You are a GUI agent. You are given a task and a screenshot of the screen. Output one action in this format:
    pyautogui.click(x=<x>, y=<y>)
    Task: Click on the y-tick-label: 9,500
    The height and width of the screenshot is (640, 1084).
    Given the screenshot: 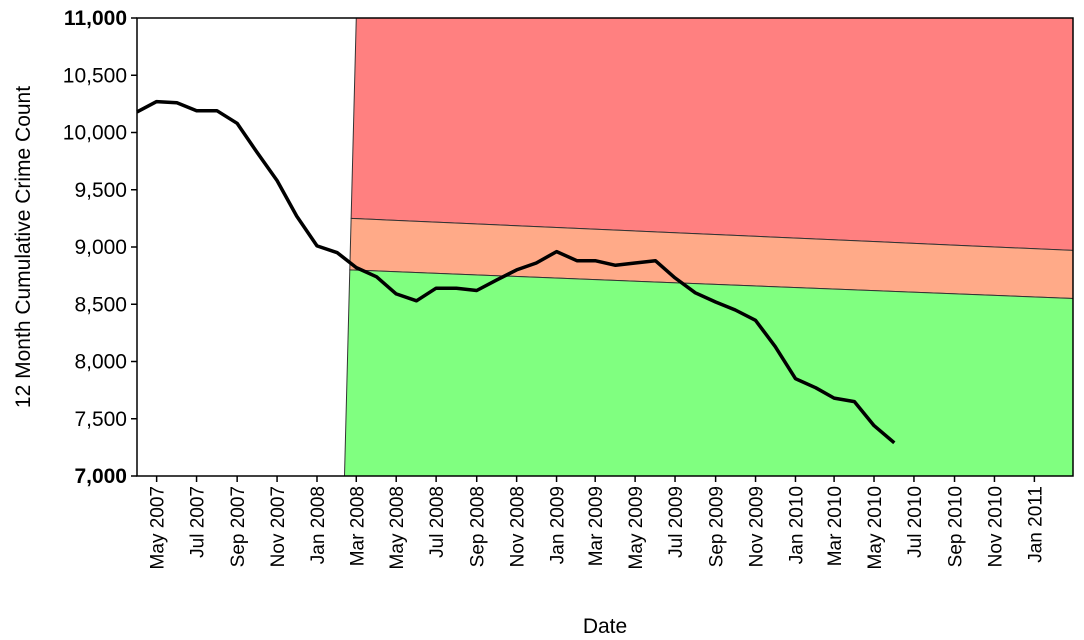 What is the action you would take?
    pyautogui.click(x=100, y=190)
    